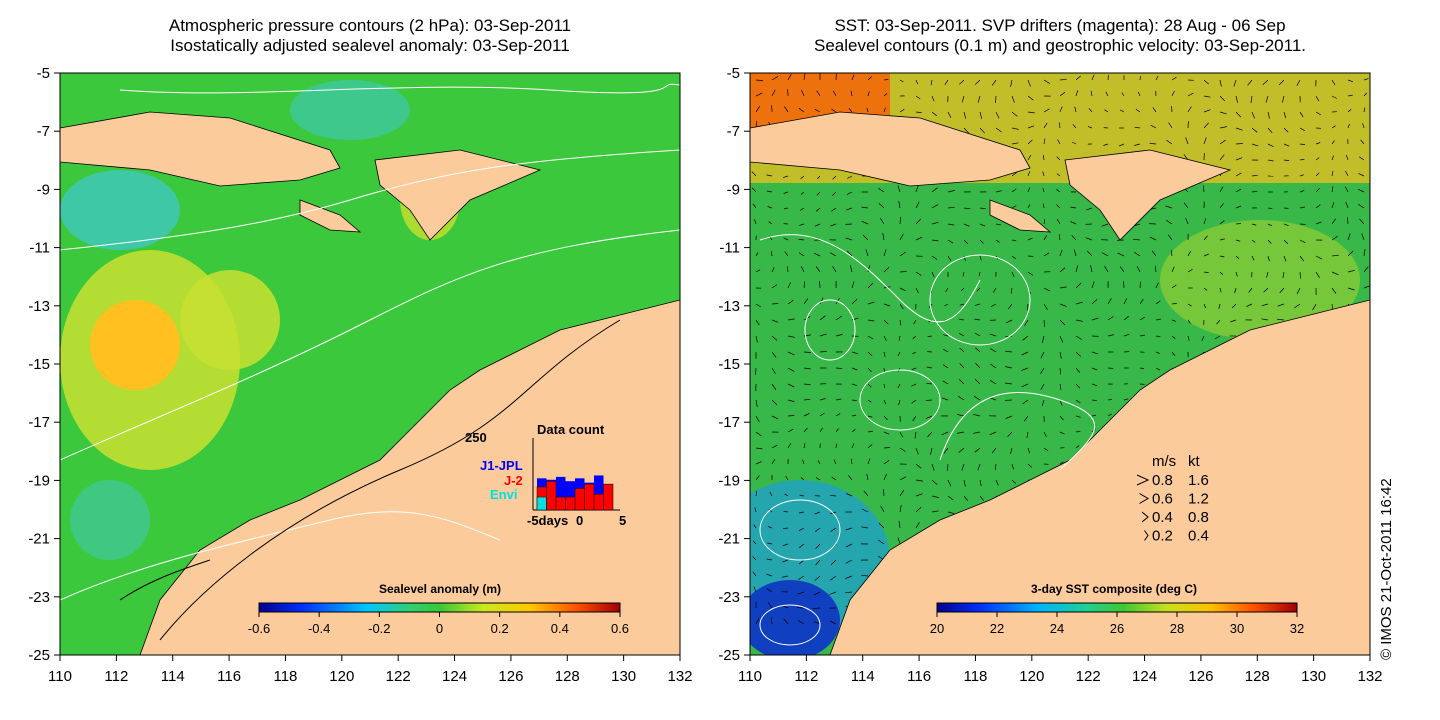  I want to click on lon-label: 112, so click(116, 676).